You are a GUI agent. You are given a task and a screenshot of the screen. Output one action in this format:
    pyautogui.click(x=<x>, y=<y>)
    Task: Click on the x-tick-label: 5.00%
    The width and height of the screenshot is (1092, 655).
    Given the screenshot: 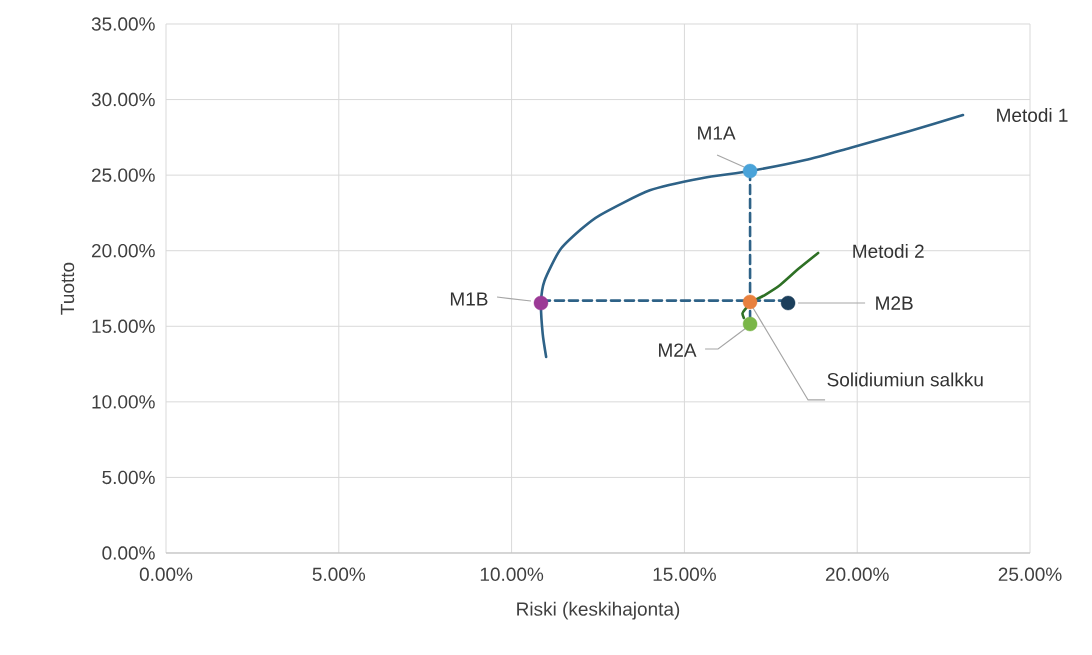 What is the action you would take?
    pyautogui.click(x=339, y=574)
    